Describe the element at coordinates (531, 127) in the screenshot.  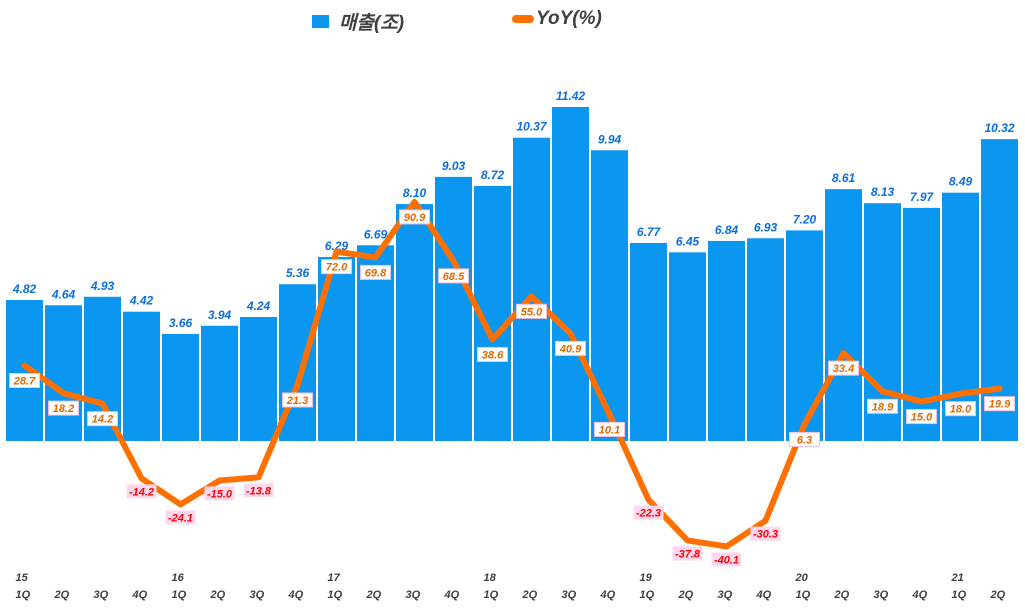
I see `bar-value-label: 10.37` at that location.